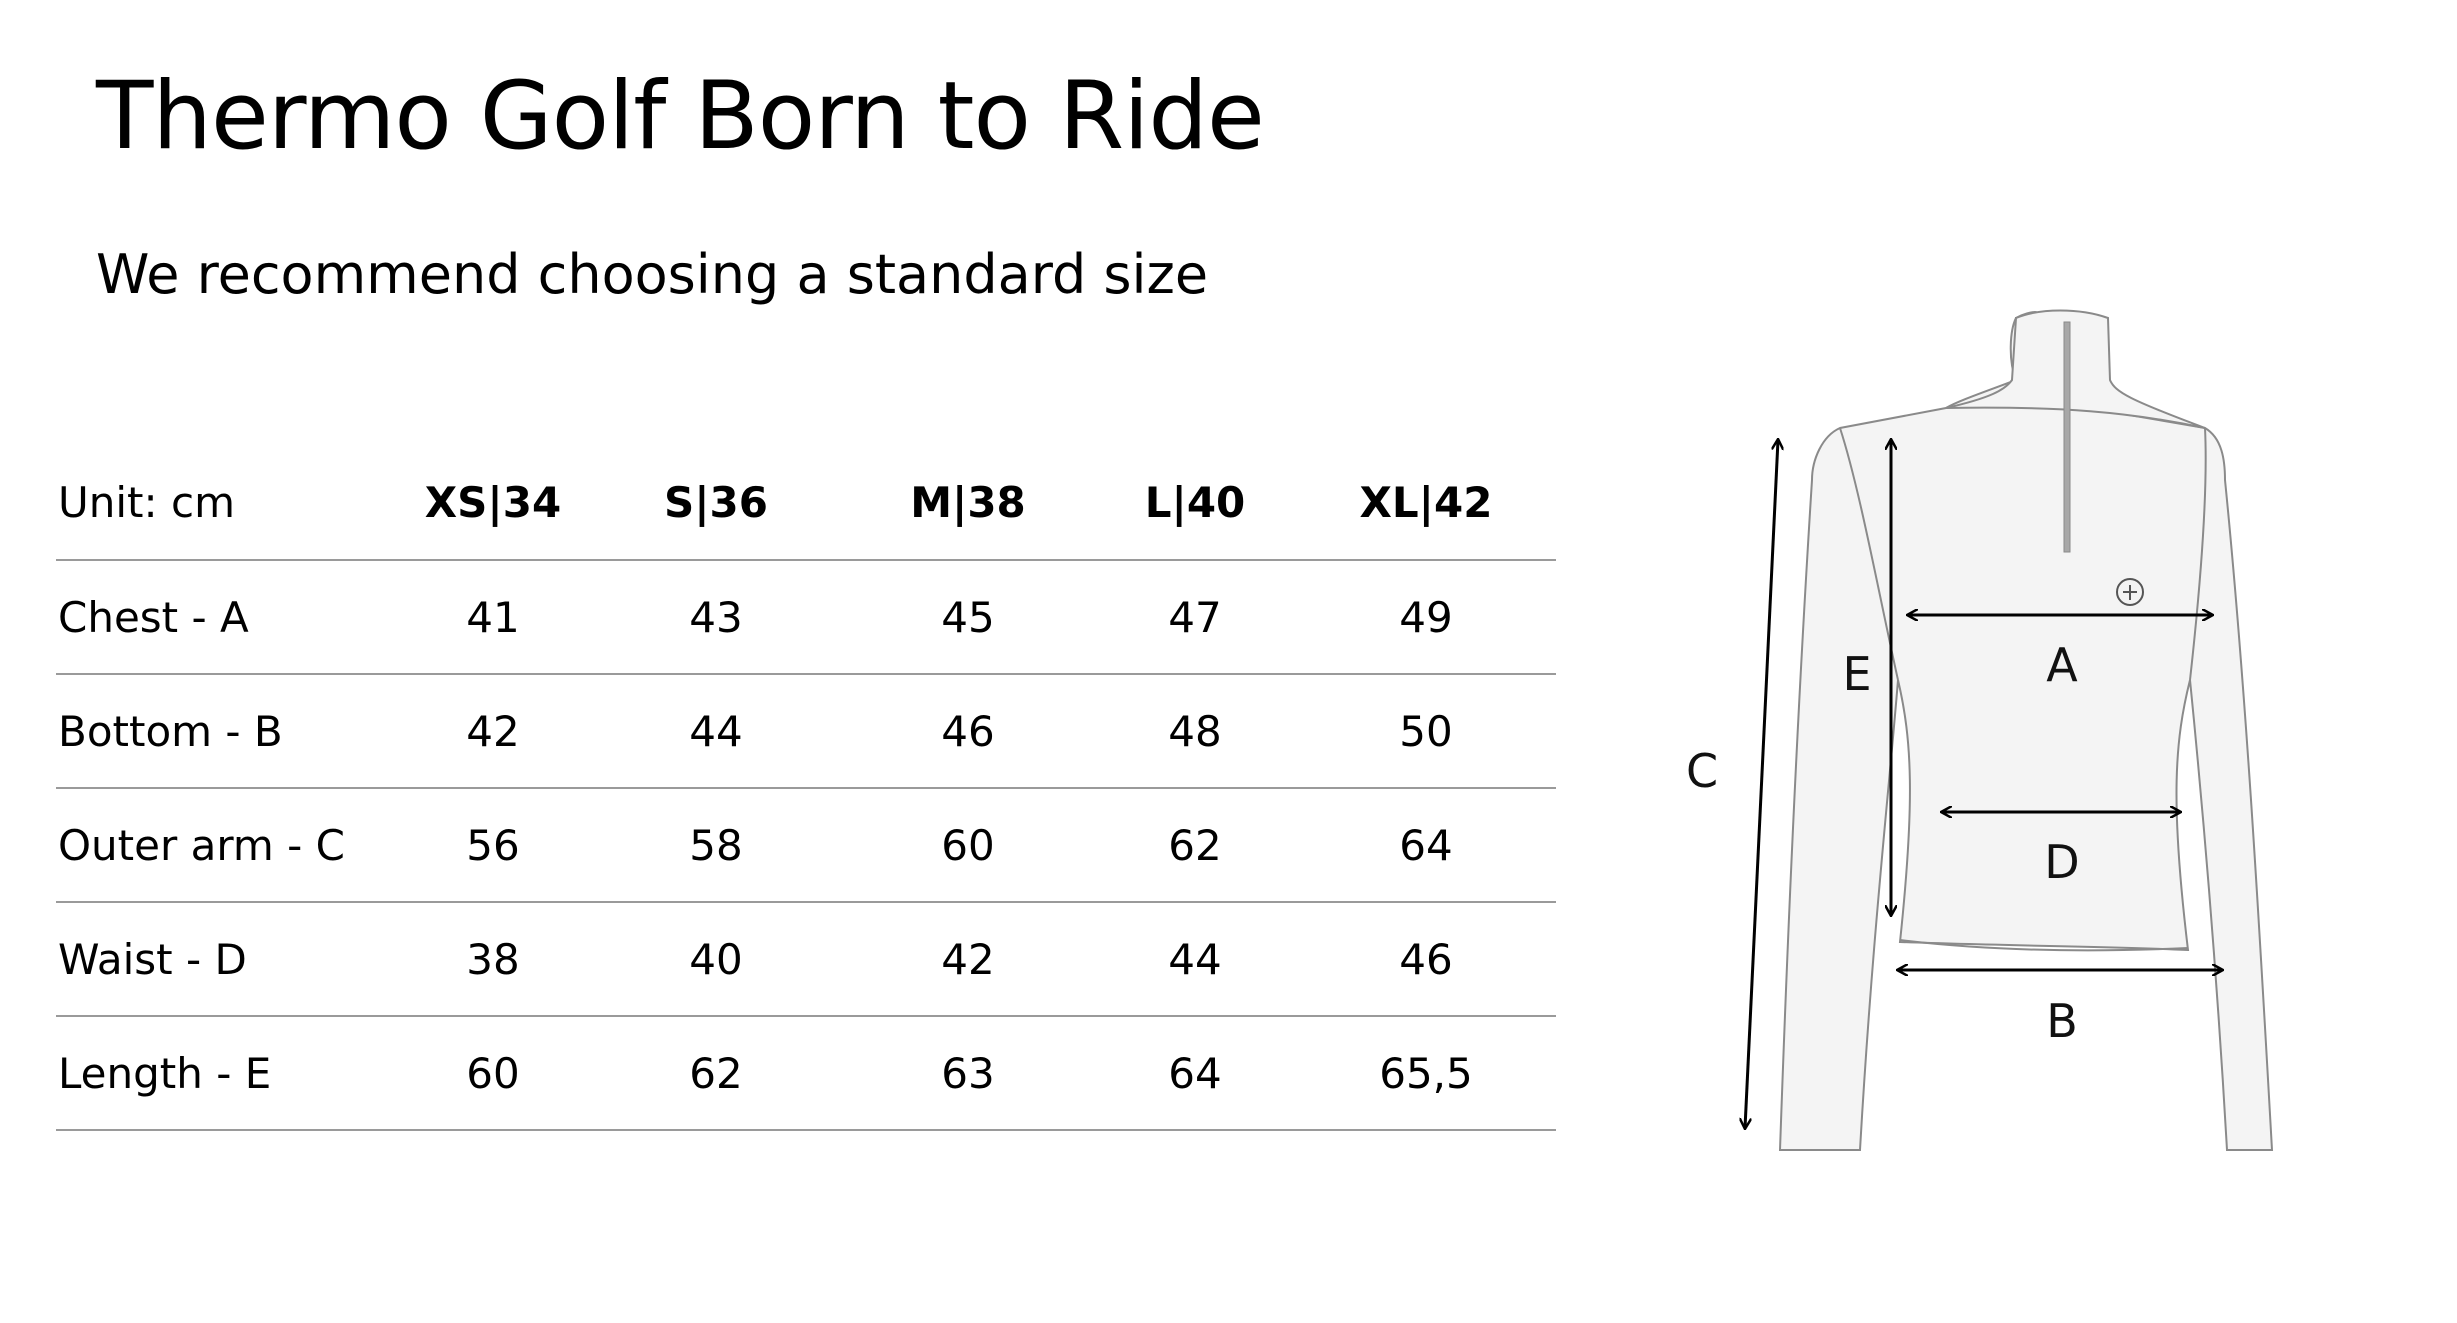 The height and width of the screenshot is (1323, 2457). What do you see at coordinates (1426, 731) in the screenshot?
I see `table-cell: 50` at bounding box center [1426, 731].